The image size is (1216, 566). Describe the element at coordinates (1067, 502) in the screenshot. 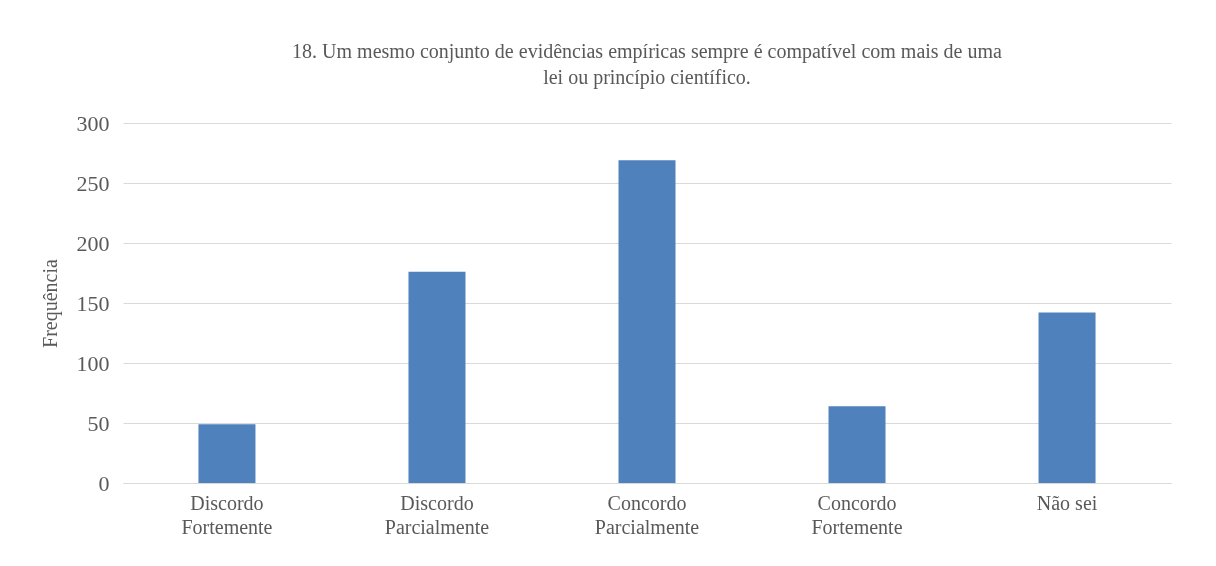

I see `x-tick-label: Não sei` at that location.